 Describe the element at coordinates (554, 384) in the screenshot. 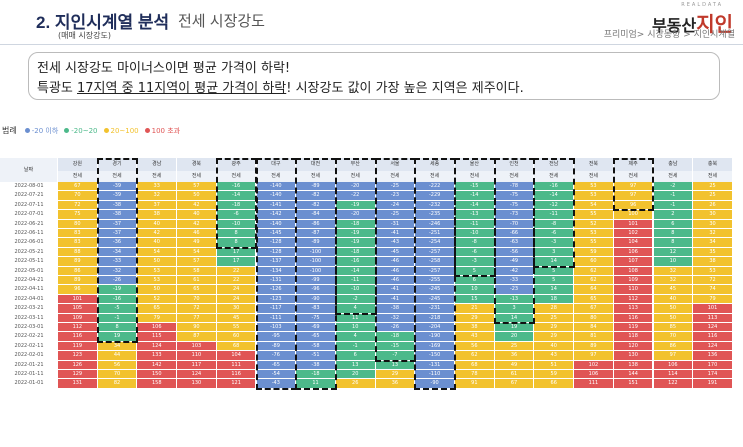

I see `table-cell: 66` at that location.